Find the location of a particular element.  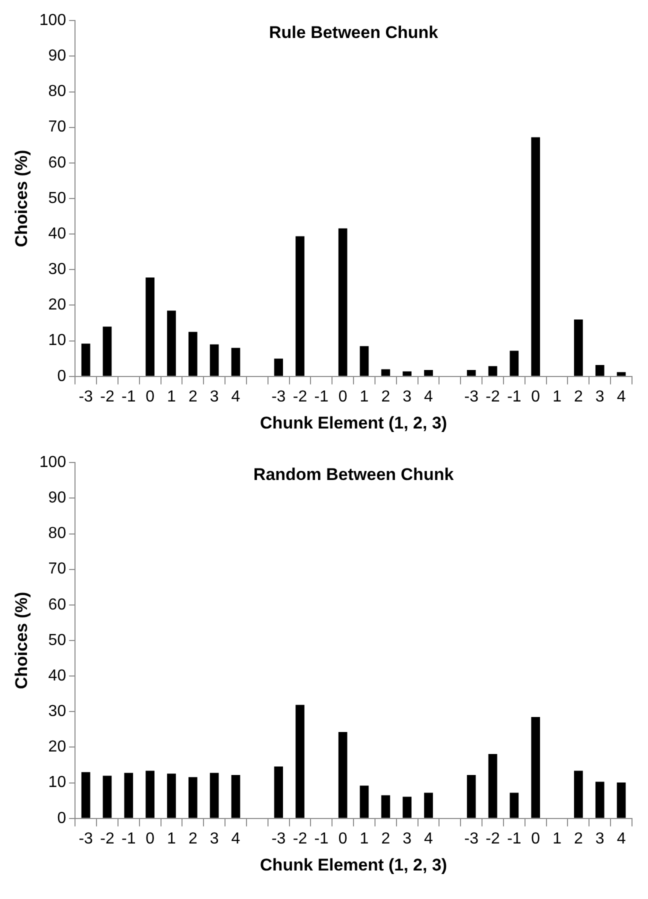

y-tick-label: 100 is located at coordinates (52, 21).